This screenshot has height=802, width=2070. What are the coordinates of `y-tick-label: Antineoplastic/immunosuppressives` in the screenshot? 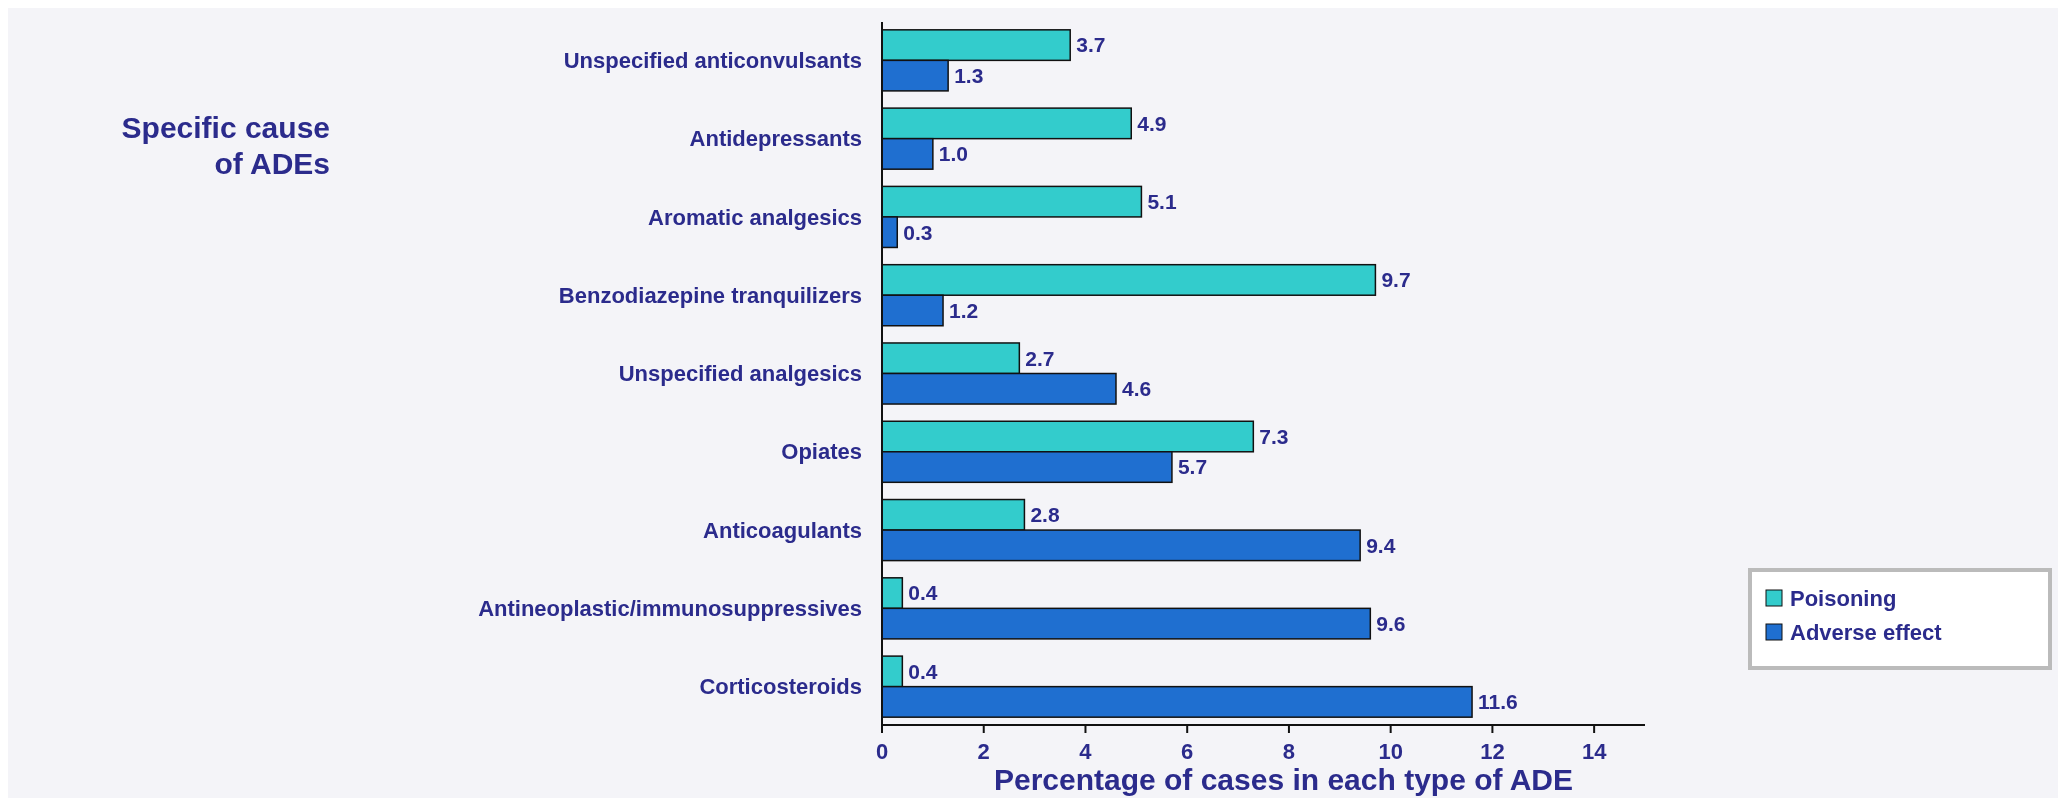 It's located at (670, 609).